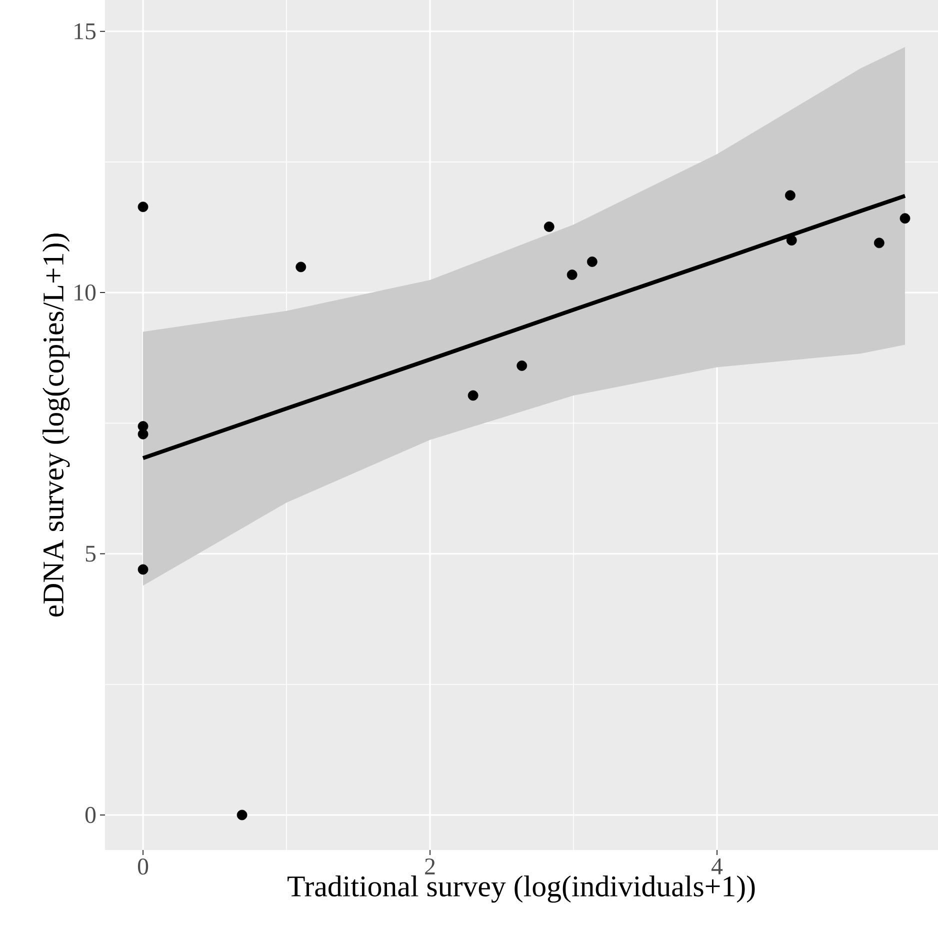  What do you see at coordinates (430, 866) in the screenshot?
I see `x-tick-label: 2` at bounding box center [430, 866].